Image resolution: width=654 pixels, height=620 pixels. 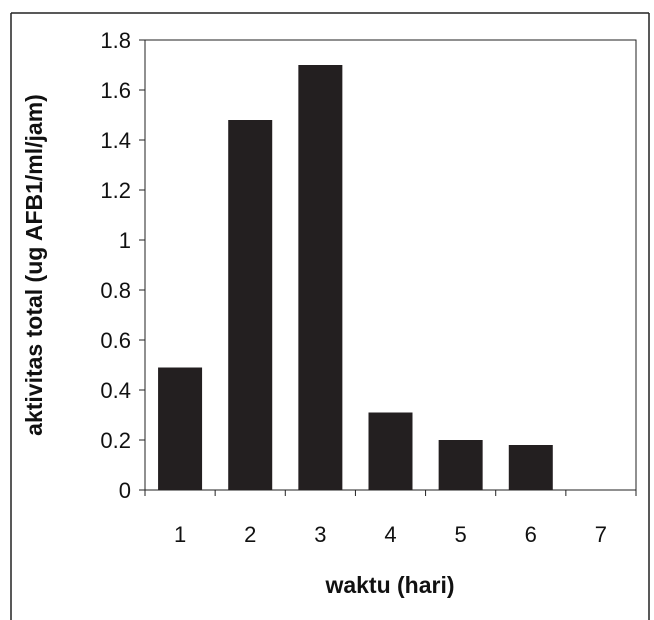 I want to click on y-tick-label: 1.6, so click(x=115, y=90).